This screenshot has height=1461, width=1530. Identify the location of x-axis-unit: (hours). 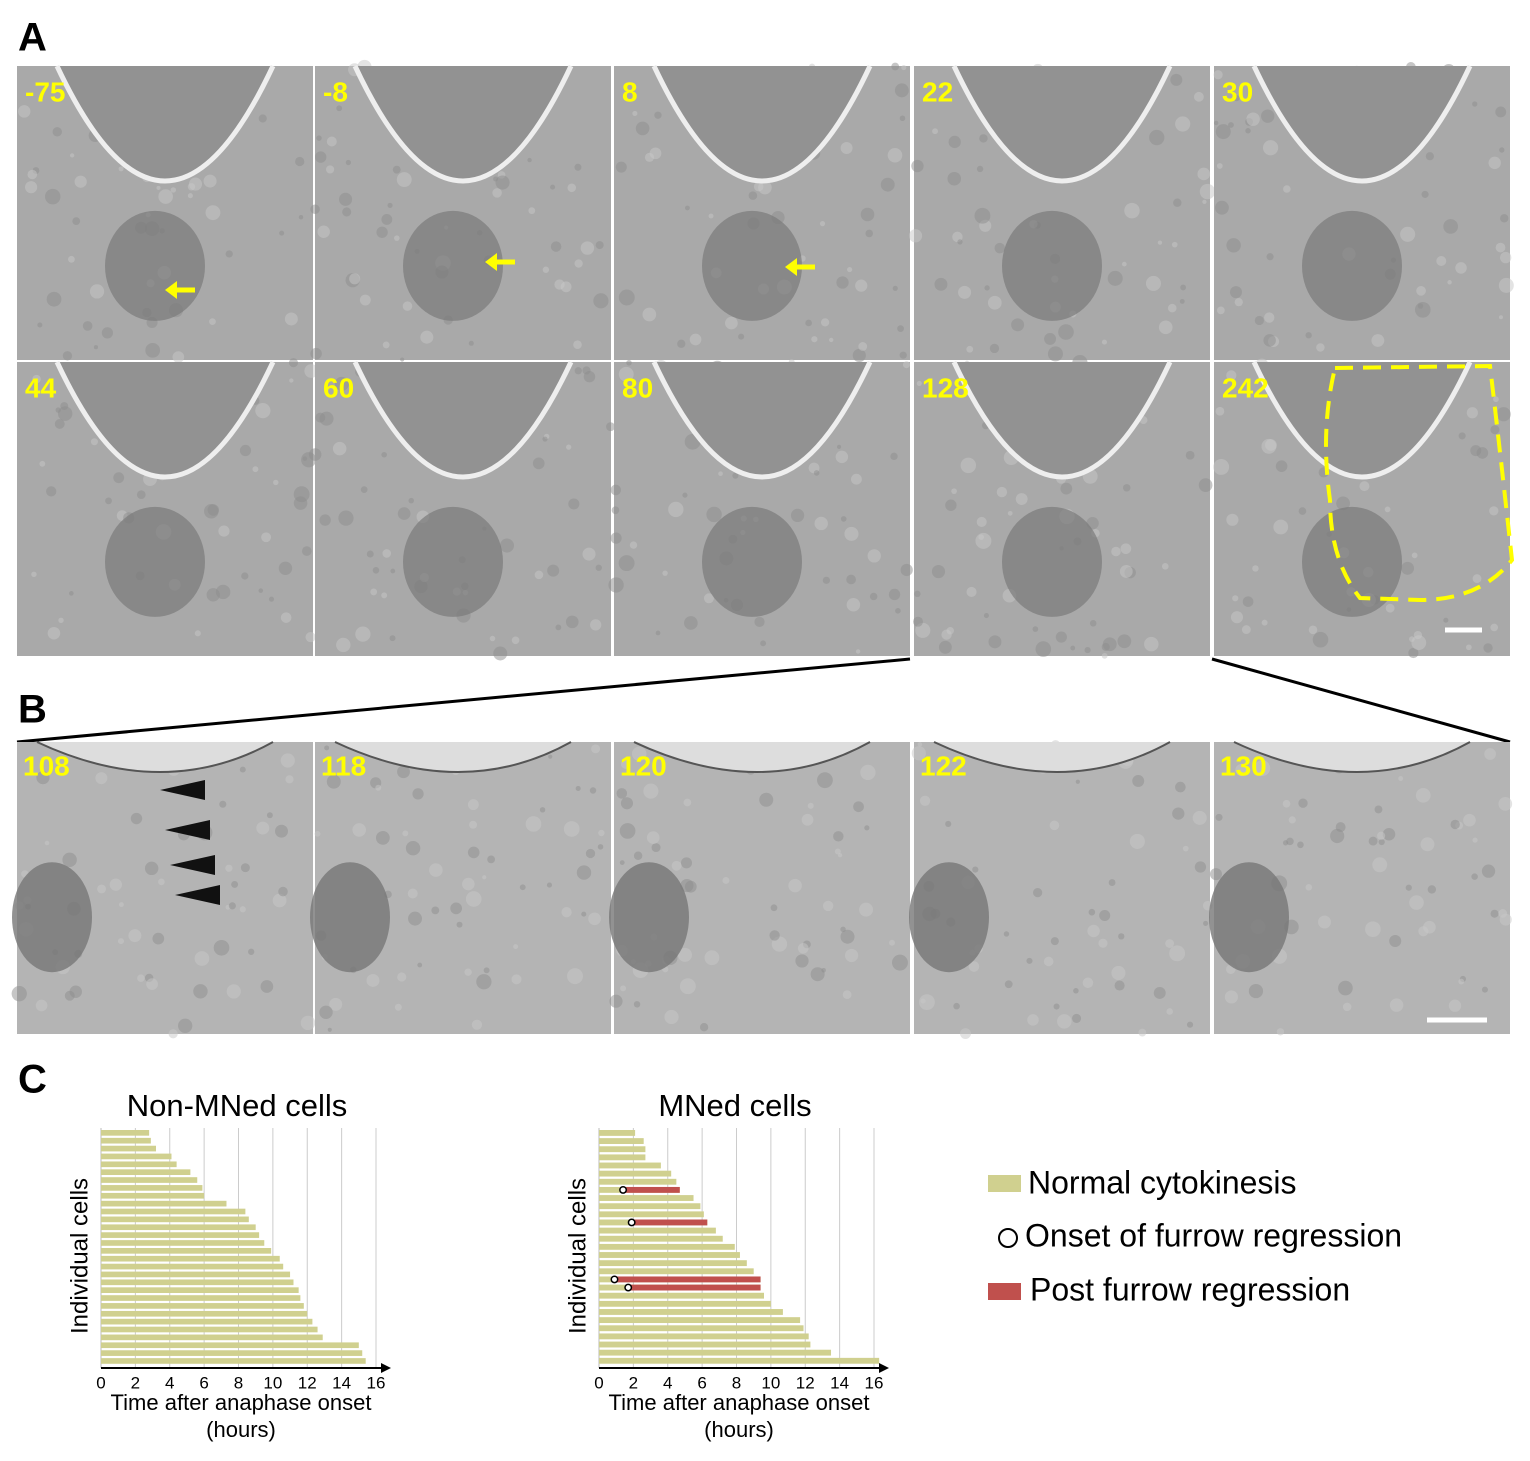
(241, 1429).